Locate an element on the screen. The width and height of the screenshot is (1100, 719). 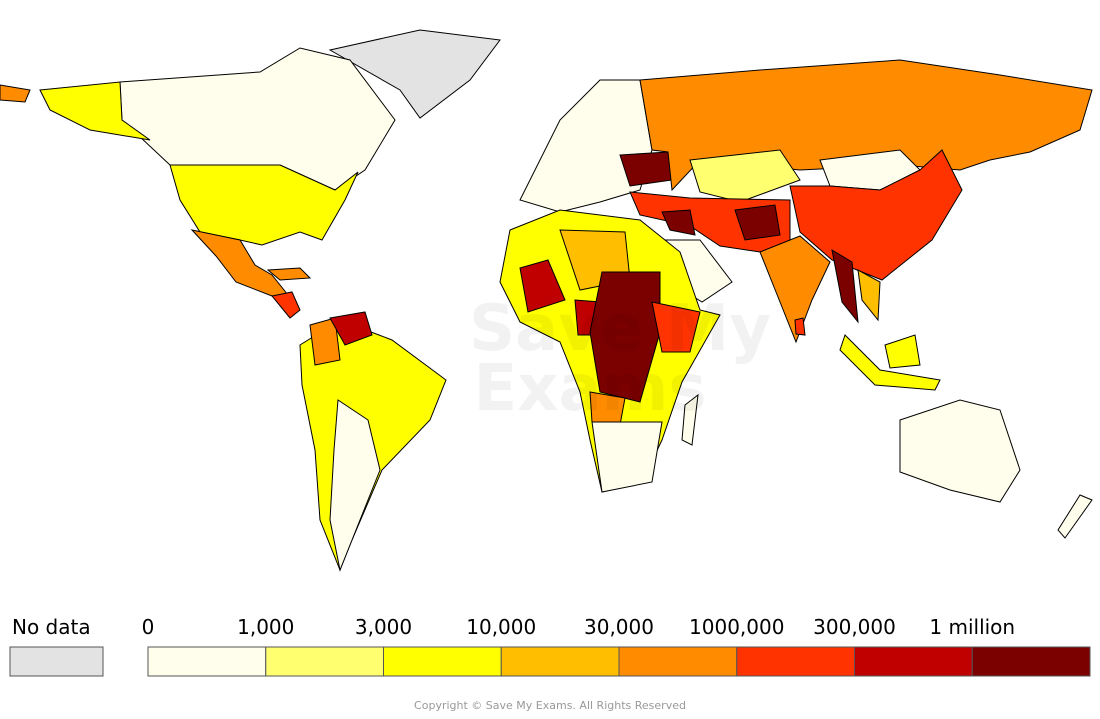
legend-label: 1,000 is located at coordinates (265, 627).